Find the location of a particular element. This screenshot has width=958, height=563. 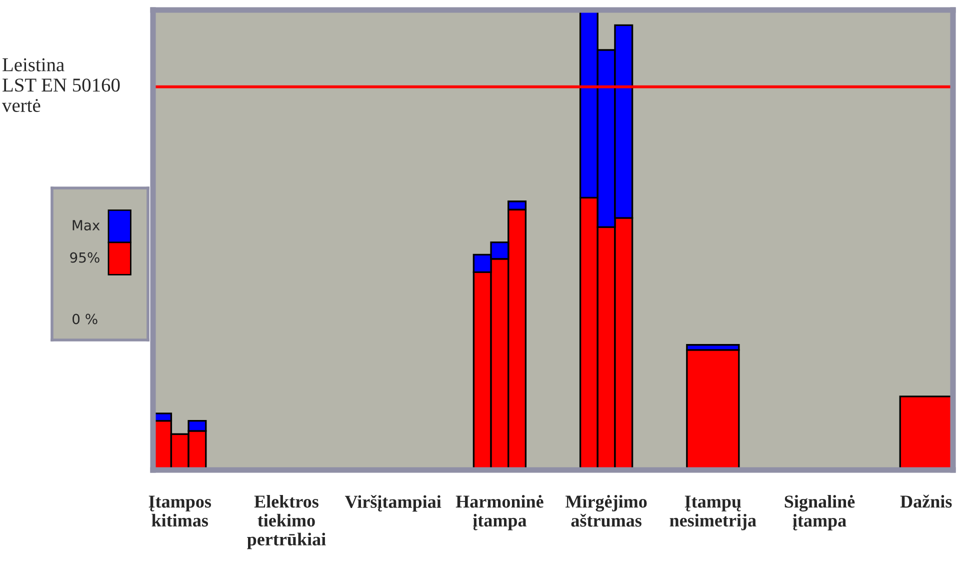

x-tick-label: Dažnis is located at coordinates (926, 501).